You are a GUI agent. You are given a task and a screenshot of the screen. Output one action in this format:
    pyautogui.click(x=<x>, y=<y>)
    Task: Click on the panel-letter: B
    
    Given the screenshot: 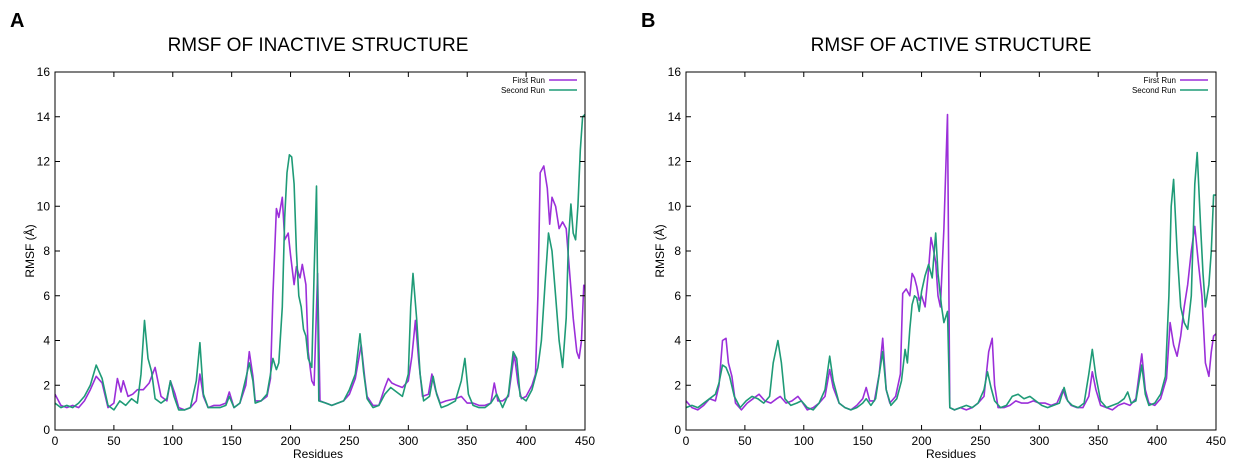 What is the action you would take?
    pyautogui.click(x=648, y=21)
    